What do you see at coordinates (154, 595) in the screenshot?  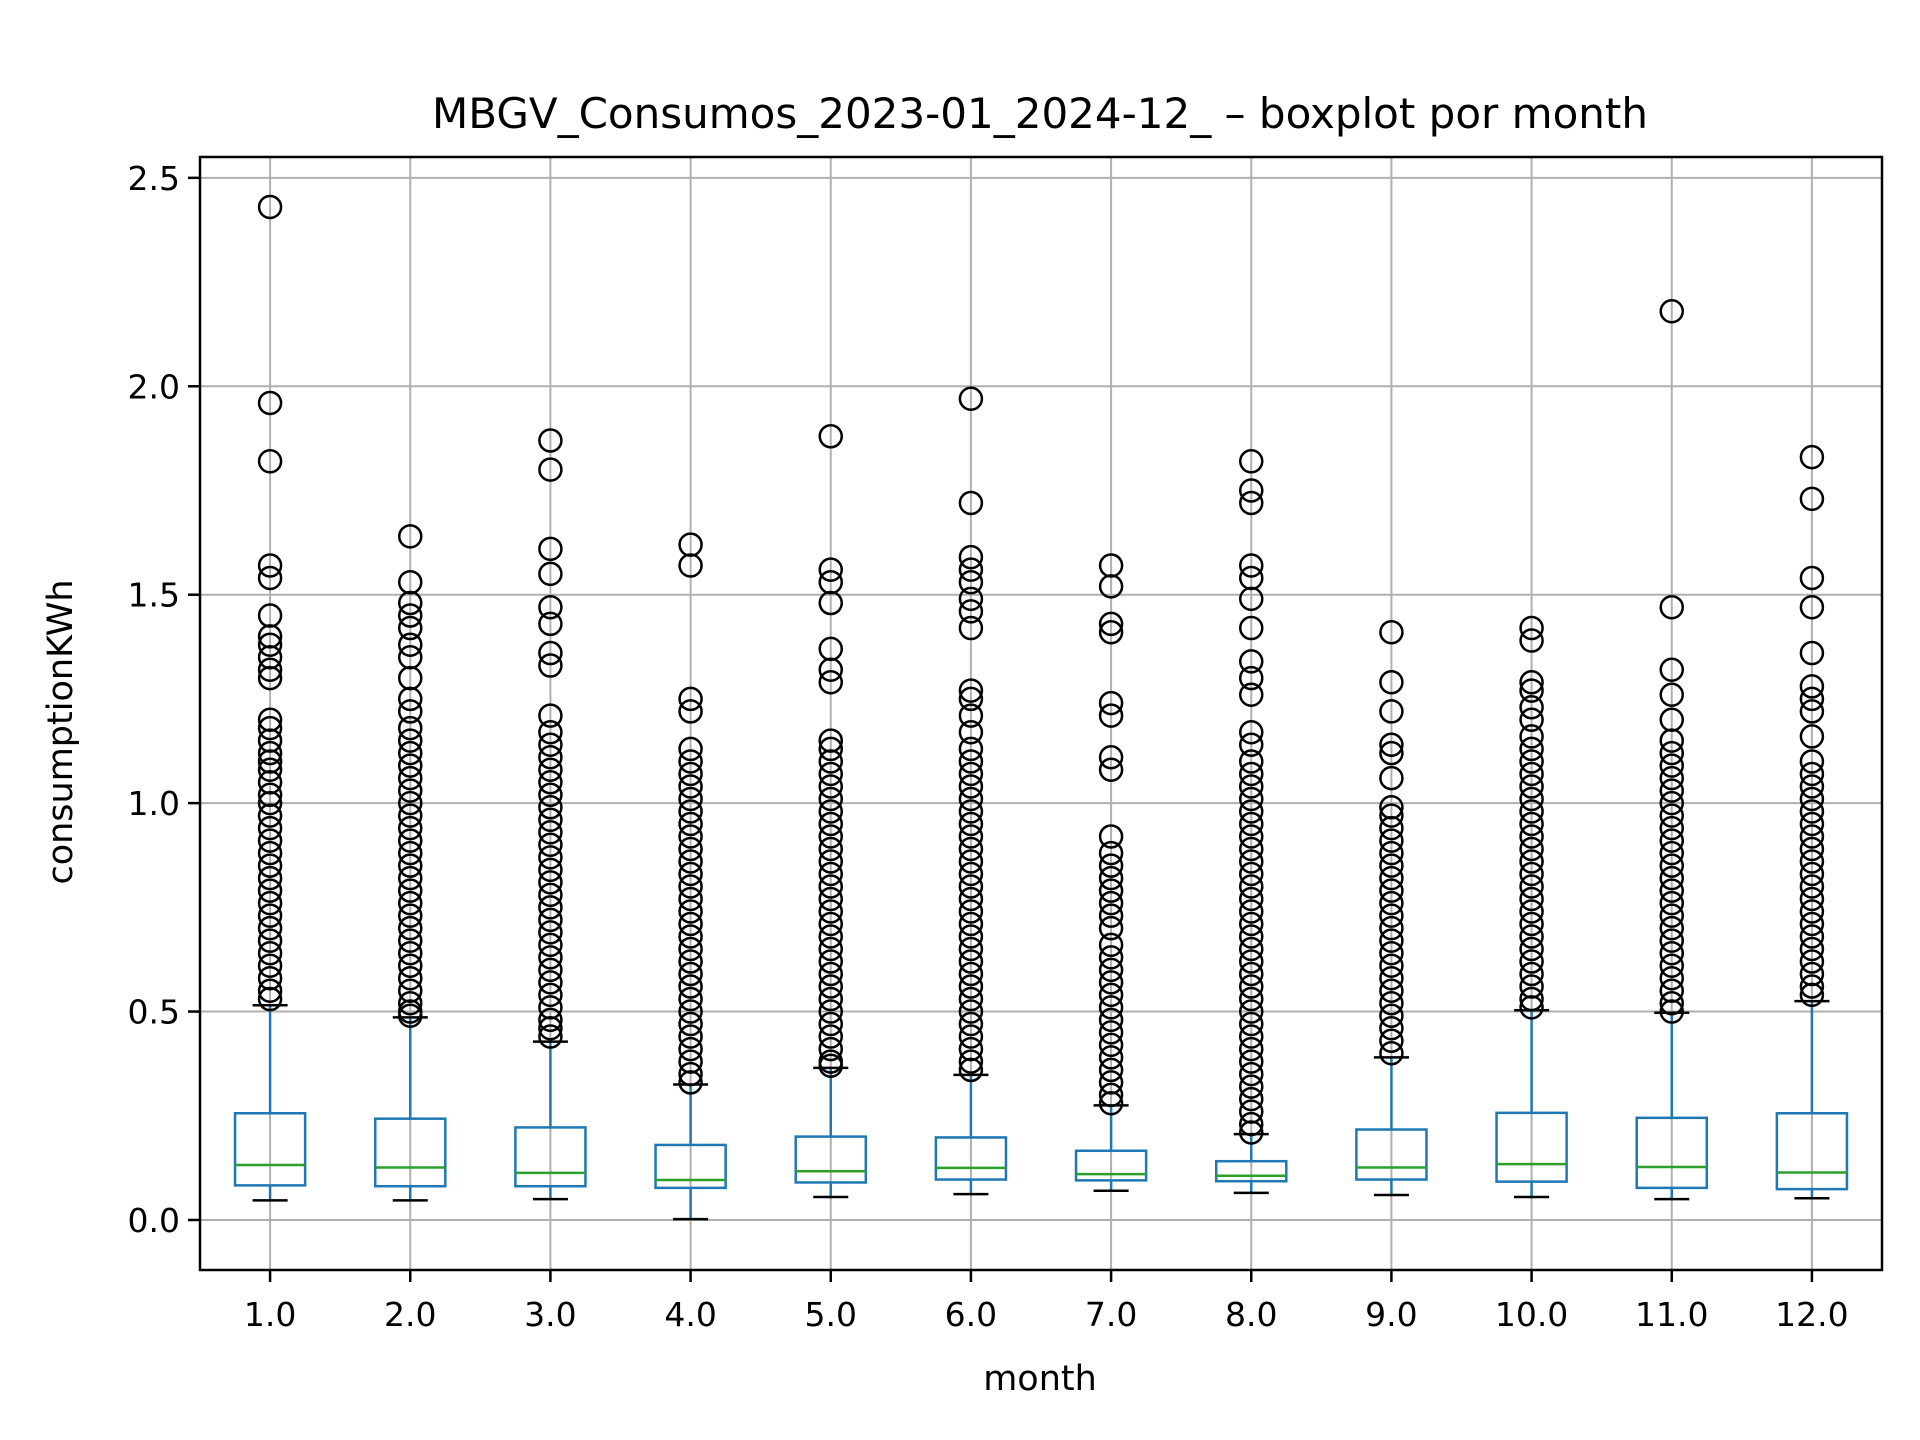 I see `y-tick-label: 1.5` at bounding box center [154, 595].